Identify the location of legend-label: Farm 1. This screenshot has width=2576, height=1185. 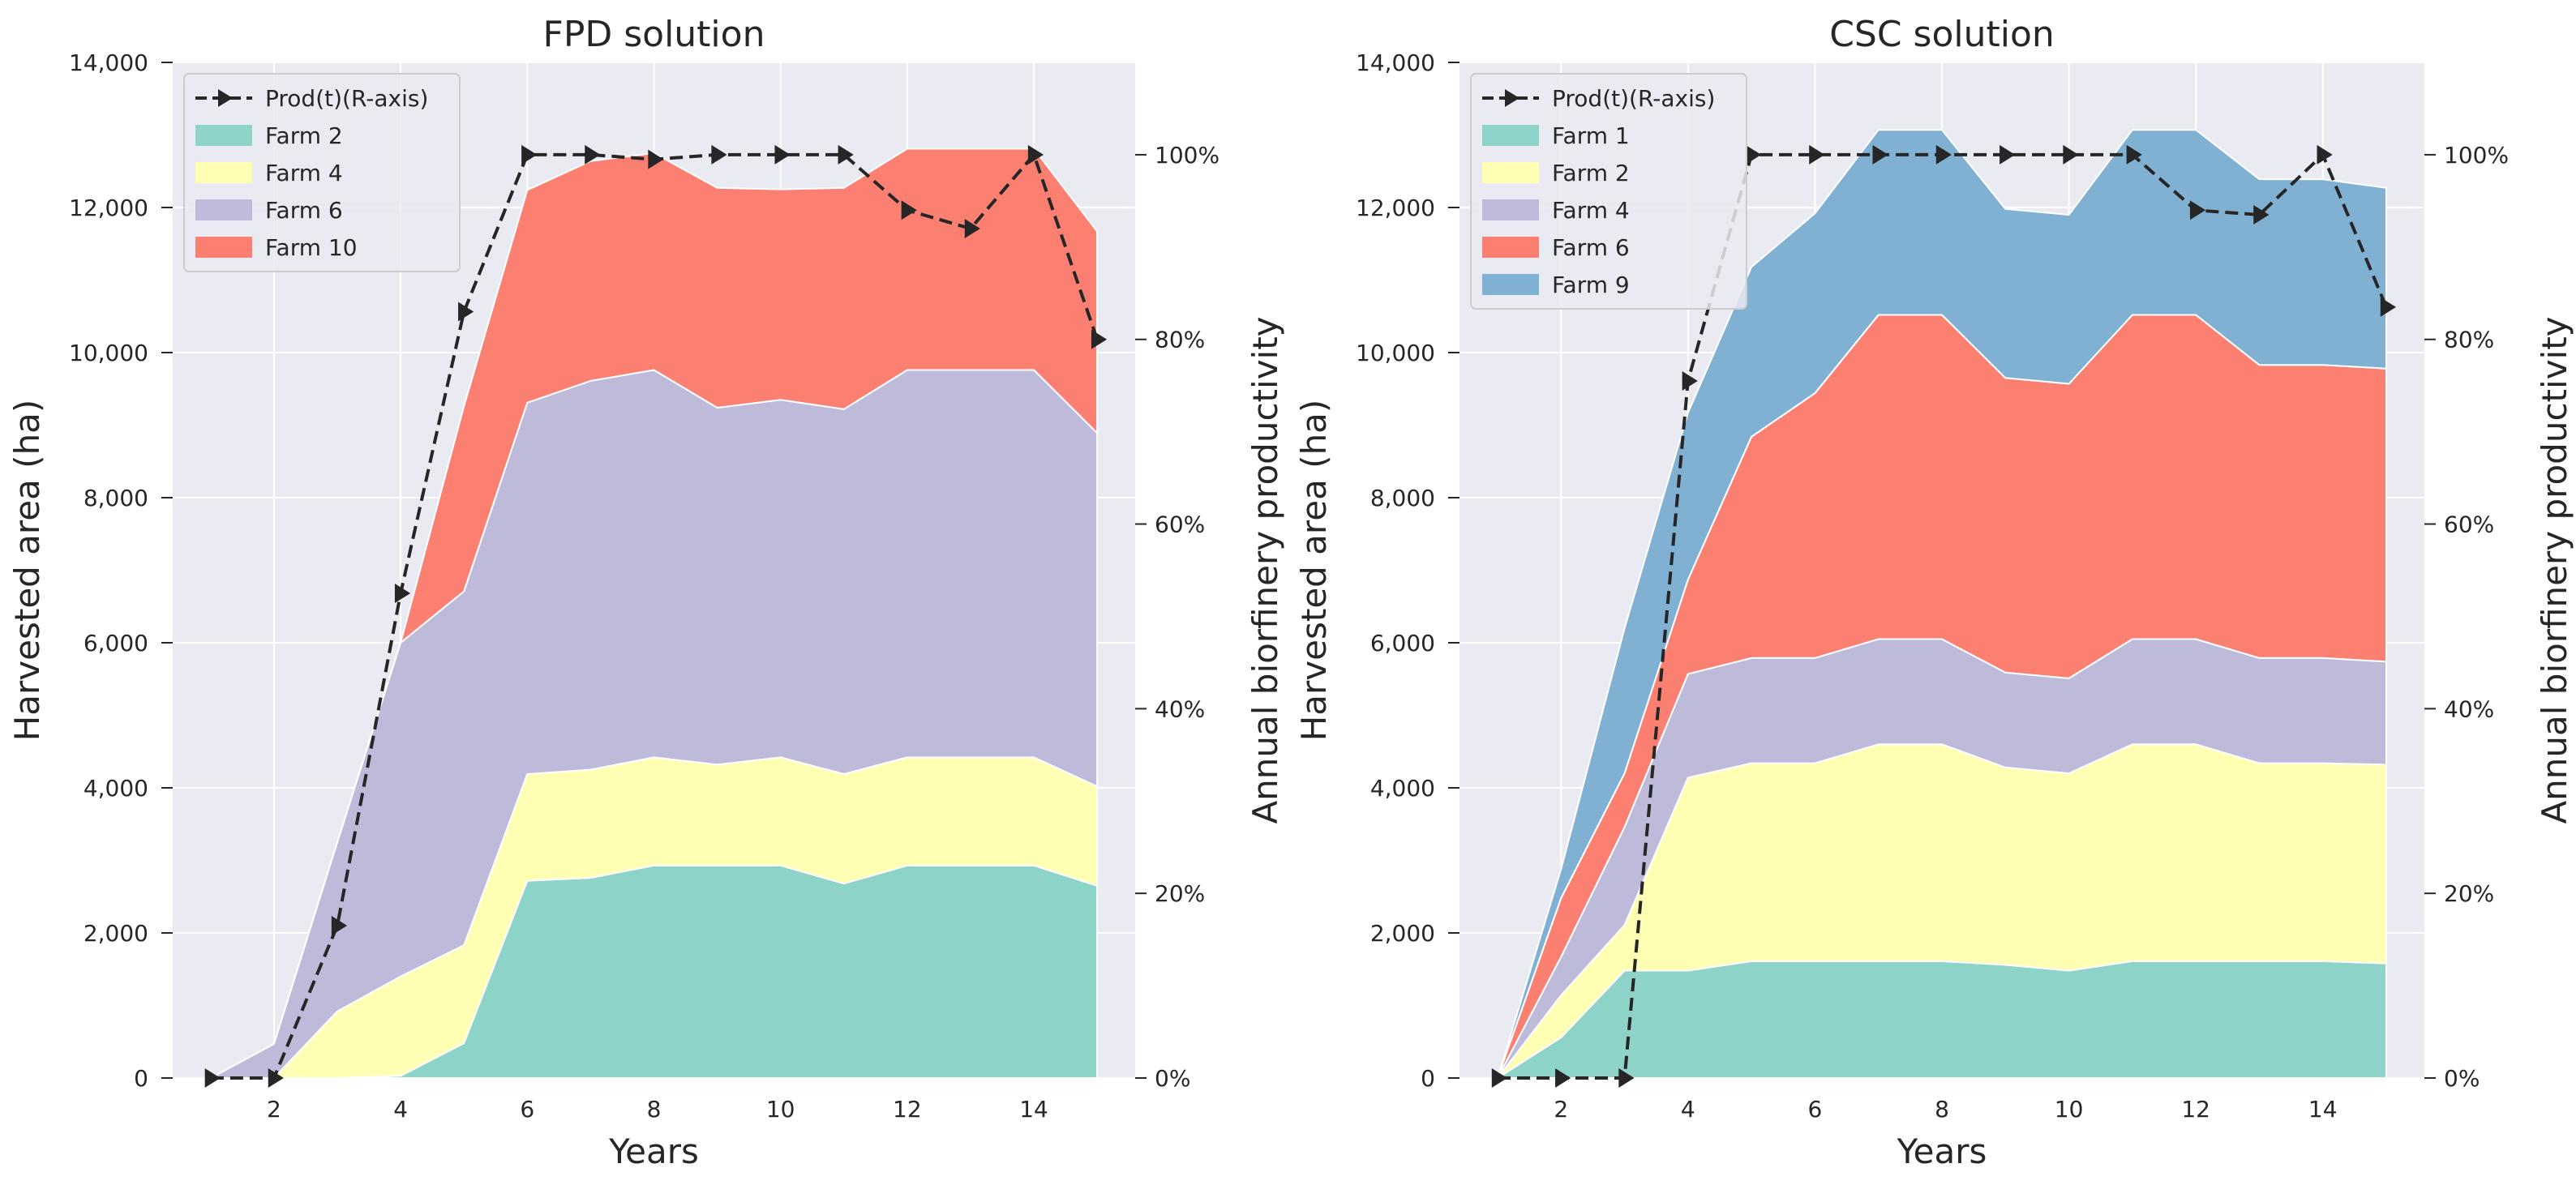
(1591, 135).